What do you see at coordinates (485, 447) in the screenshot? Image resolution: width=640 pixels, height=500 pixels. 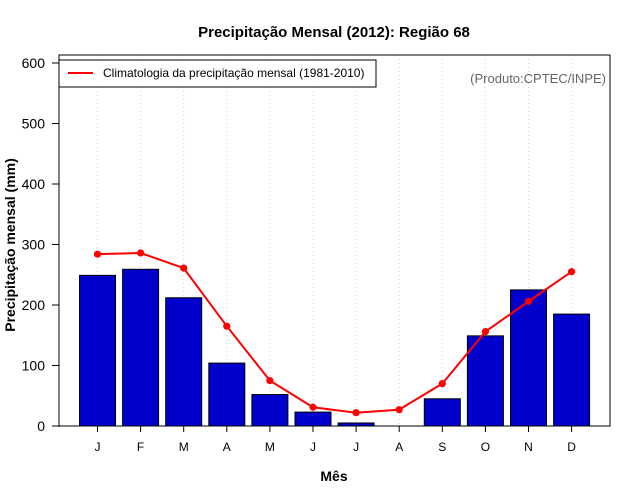 I see `x-tick-label: O` at bounding box center [485, 447].